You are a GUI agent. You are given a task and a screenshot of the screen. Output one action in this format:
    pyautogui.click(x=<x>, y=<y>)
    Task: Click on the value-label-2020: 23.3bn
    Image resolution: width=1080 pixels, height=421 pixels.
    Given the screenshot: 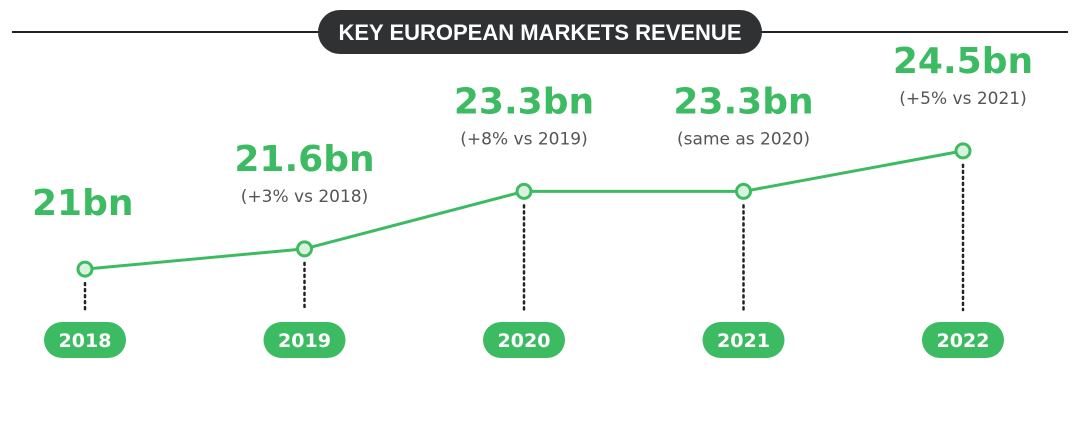 What is the action you would take?
    pyautogui.click(x=524, y=101)
    